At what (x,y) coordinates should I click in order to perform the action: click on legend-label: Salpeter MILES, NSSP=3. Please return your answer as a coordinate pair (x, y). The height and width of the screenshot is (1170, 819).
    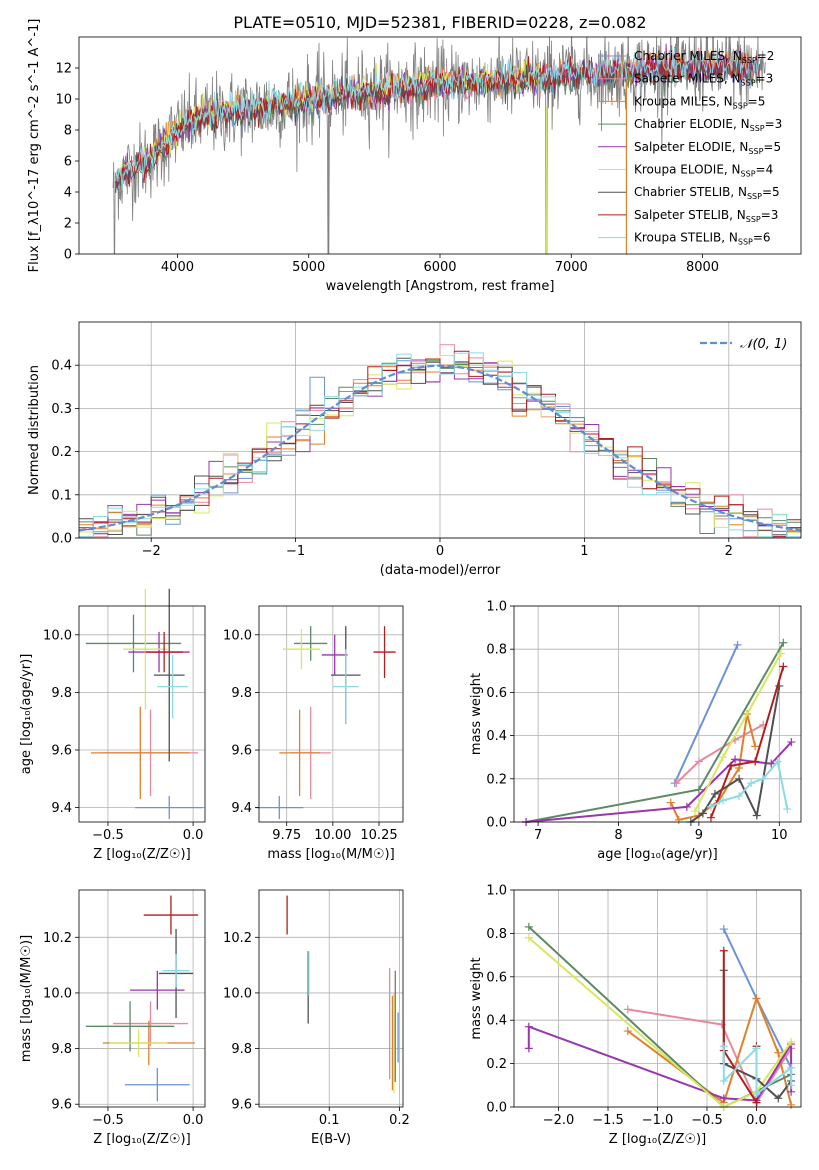
    Looking at the image, I should click on (703, 80).